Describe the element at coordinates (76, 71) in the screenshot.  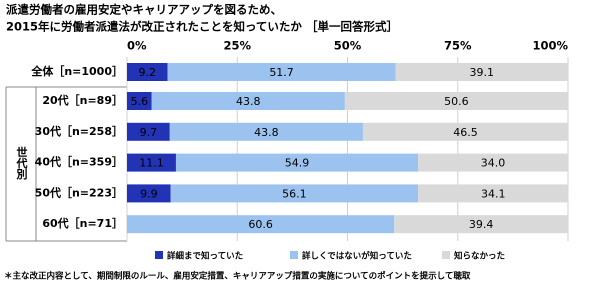
I see `category-label: 全体［n=1000］` at that location.